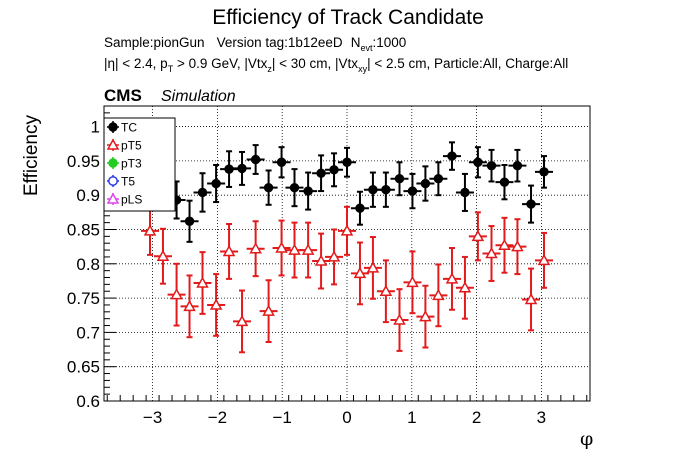  What do you see at coordinates (136, 63) in the screenshot?
I see `cut-part-1: |η| < 2.4, p` at bounding box center [136, 63].